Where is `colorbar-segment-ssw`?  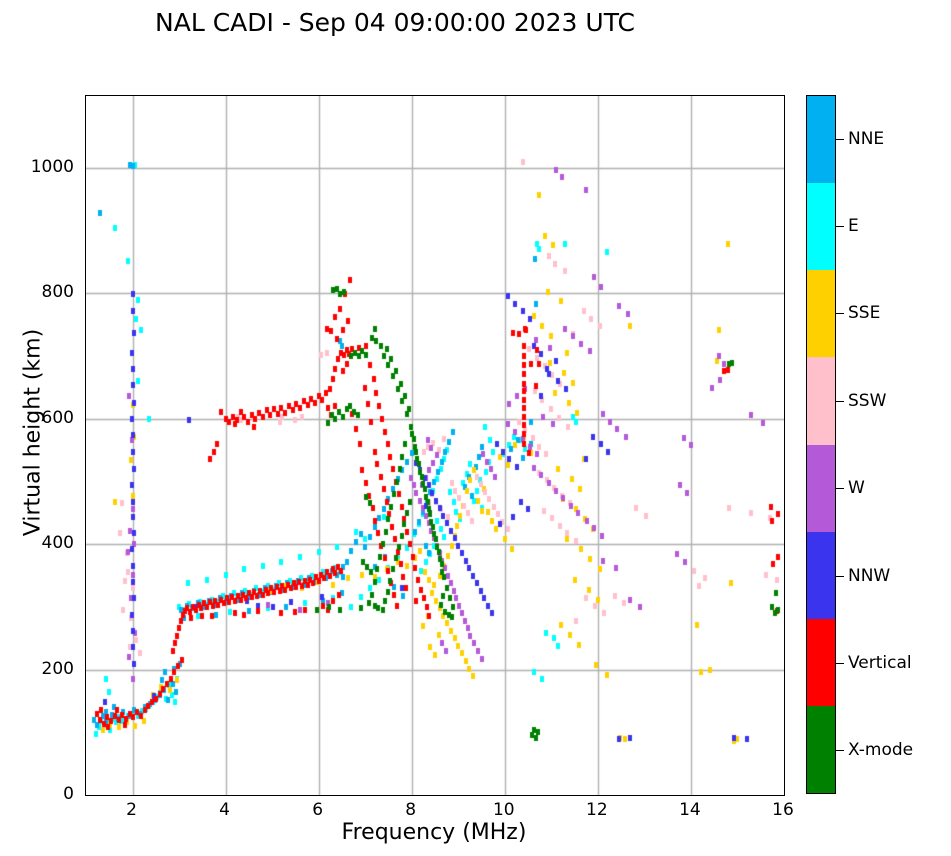 colorbar-segment-ssw is located at coordinates (821, 401).